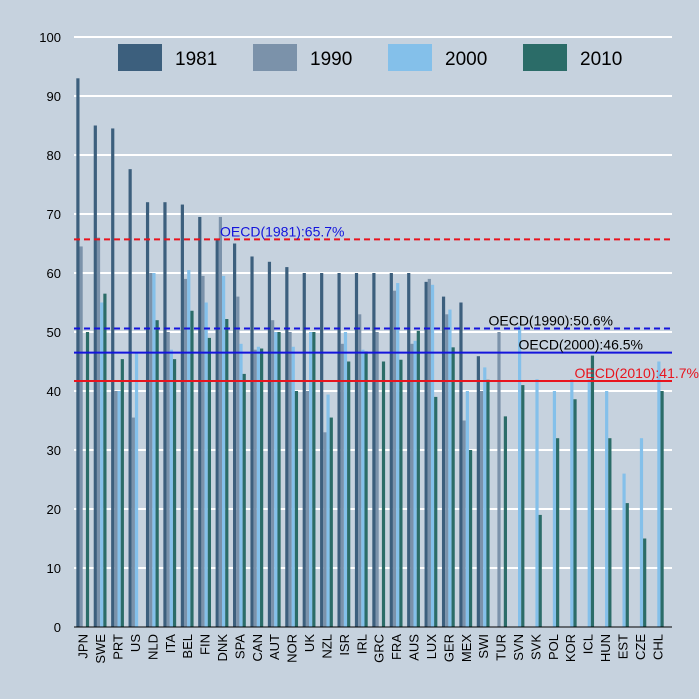 This screenshot has width=699, height=699. What do you see at coordinates (262, 487) in the screenshot?
I see `bar-2010-CAN` at bounding box center [262, 487].